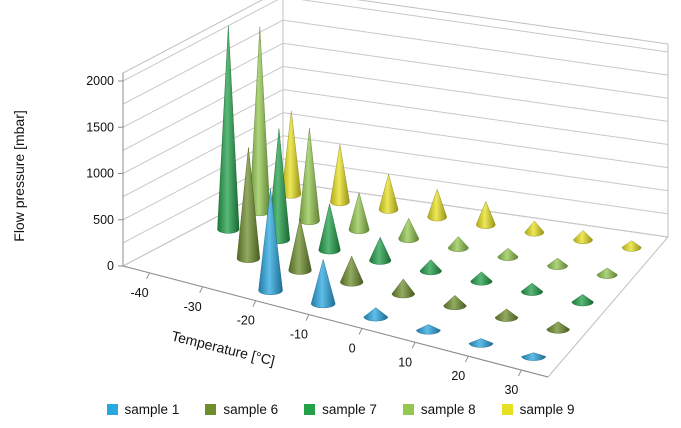 Image resolution: width=681 pixels, height=428 pixels. I want to click on x-axis-title: Temperature [°C], so click(223, 348).